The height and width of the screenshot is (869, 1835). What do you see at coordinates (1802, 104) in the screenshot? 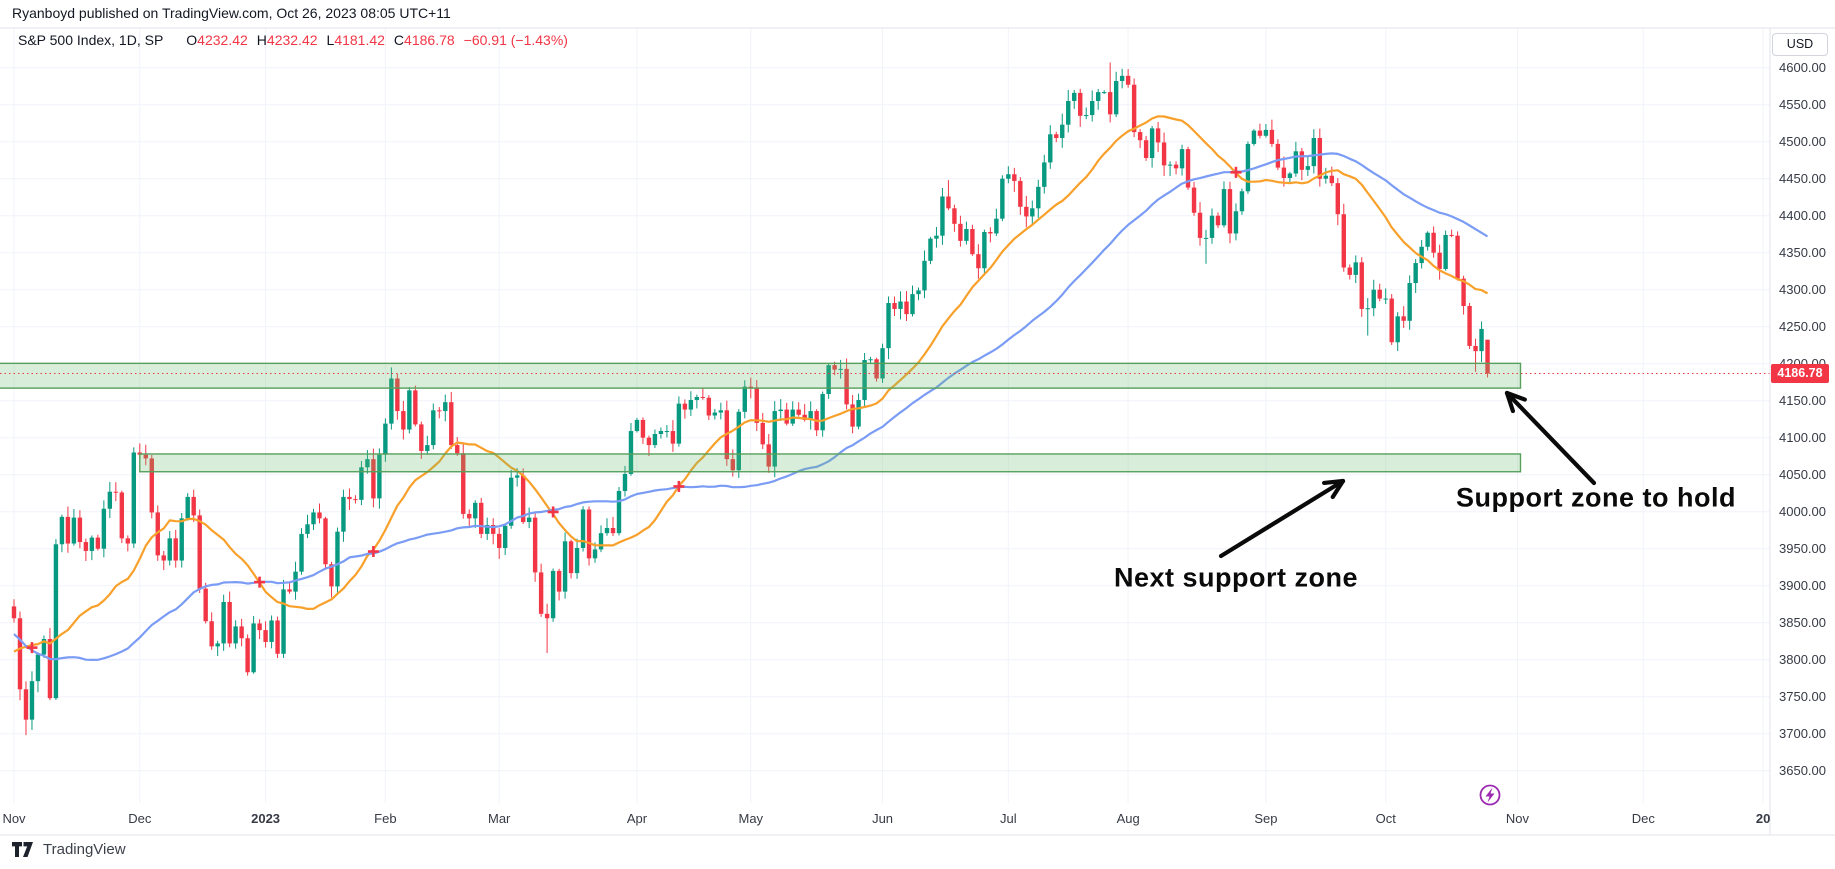
I see `svg-text: 4550.00` at bounding box center [1802, 104].